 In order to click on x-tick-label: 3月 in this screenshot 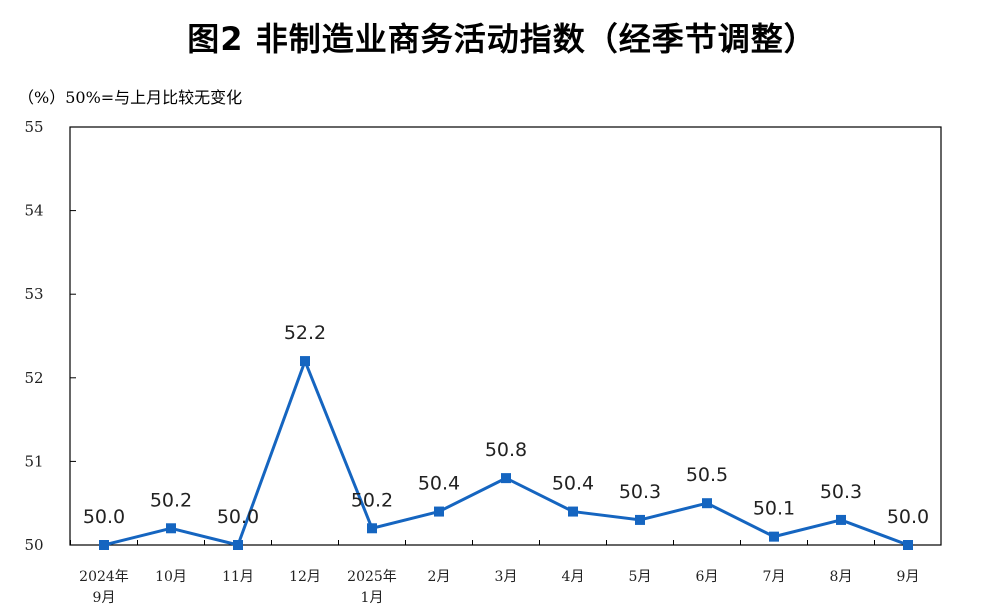, I will do `click(506, 577)`.